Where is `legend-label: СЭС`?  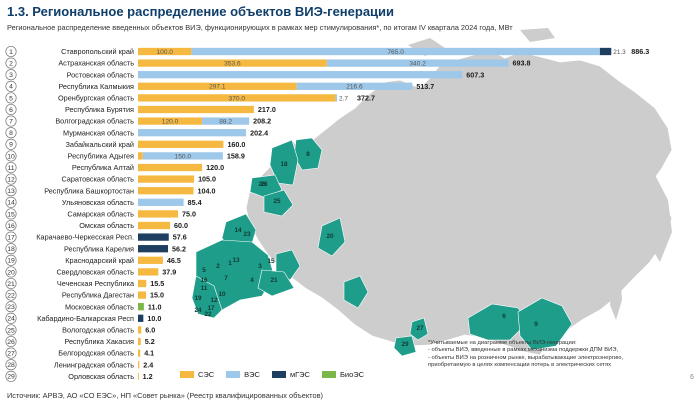
legend-label: СЭС is located at coordinates (206, 374).